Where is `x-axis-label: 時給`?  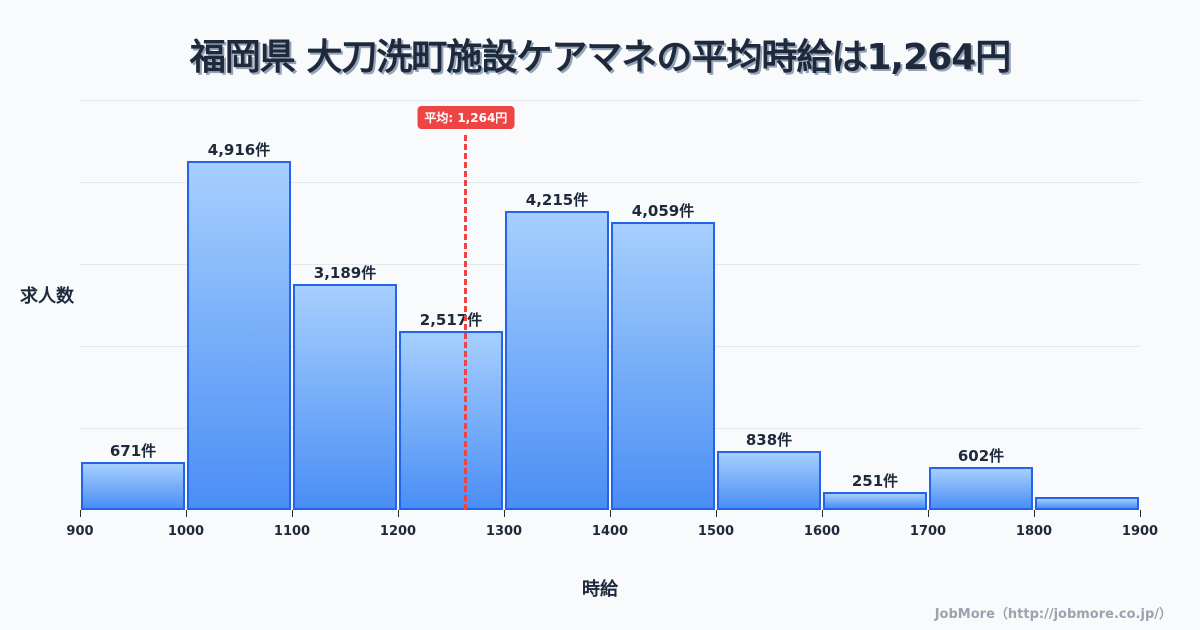
x-axis-label: 時給 is located at coordinates (600, 589).